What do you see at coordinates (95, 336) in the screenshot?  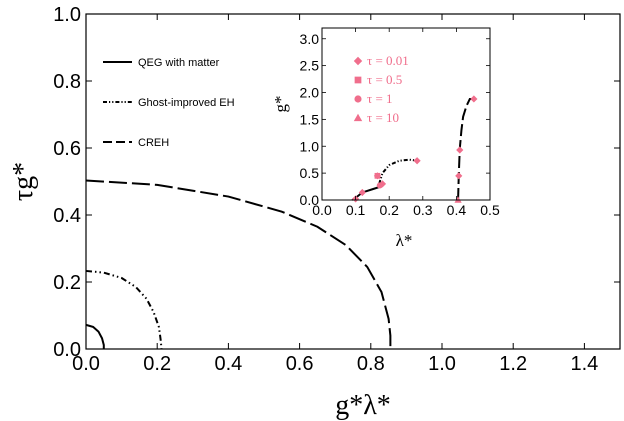 I see `main-series-line-qeg-with-matter` at bounding box center [95, 336].